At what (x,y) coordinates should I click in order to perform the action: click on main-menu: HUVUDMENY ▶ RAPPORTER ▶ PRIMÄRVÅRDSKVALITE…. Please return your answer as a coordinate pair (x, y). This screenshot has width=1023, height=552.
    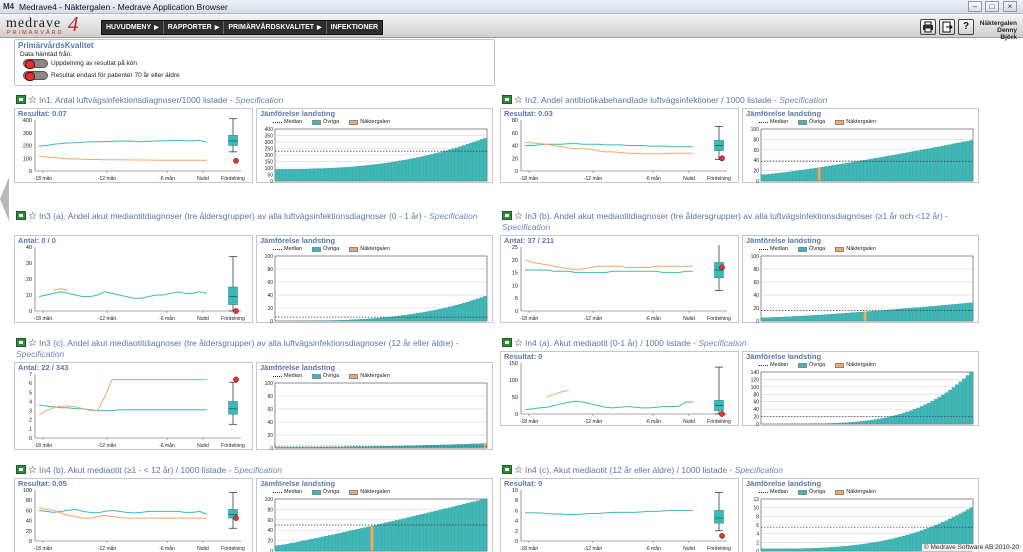
    Looking at the image, I should click on (242, 27).